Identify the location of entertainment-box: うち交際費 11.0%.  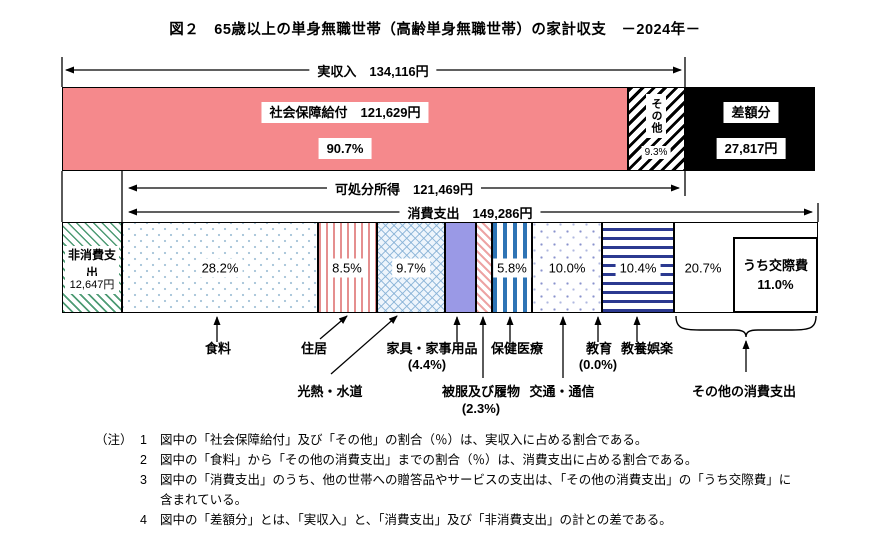
(775, 275).